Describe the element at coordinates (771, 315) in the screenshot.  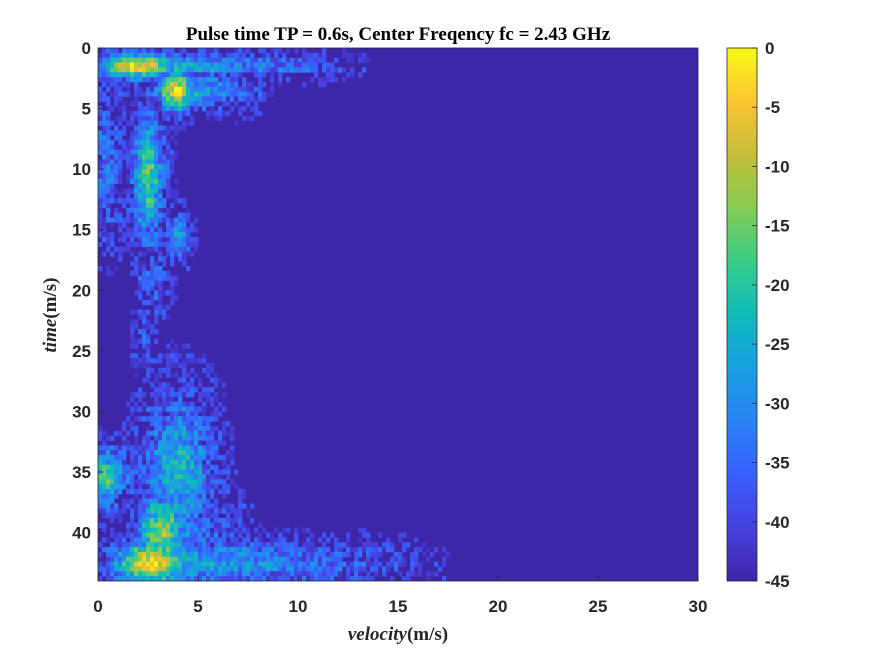
I see `colorbar-ticks: 0-5-10-15-20-25-30-35-40-45` at that location.